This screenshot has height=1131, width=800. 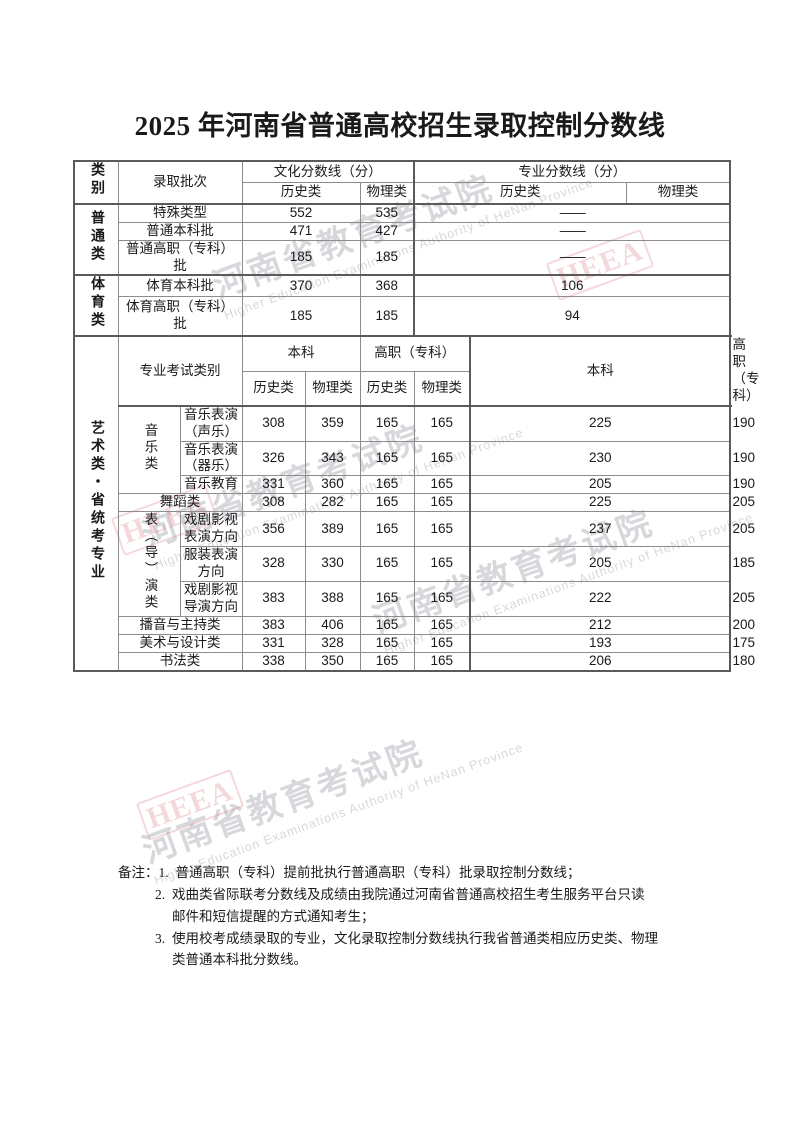 What do you see at coordinates (96, 303) in the screenshot?
I see `row-group-sports-label: 体育类` at bounding box center [96, 303].